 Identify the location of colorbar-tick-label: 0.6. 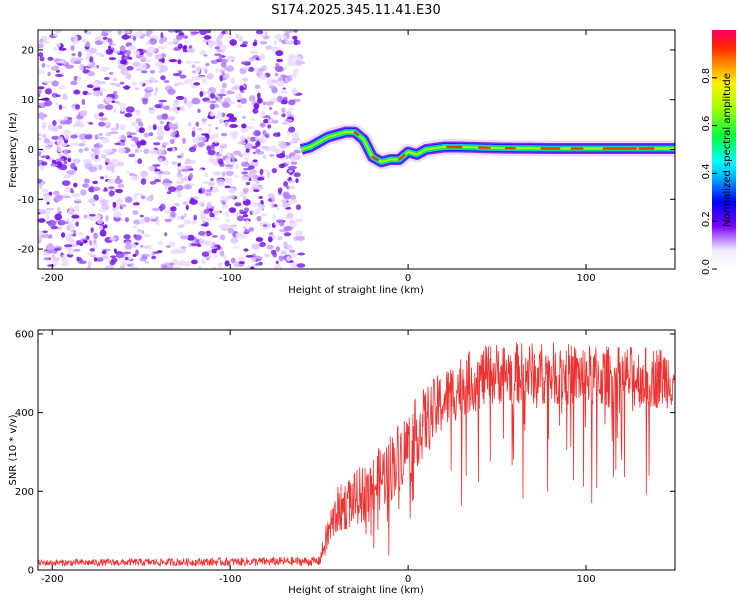
(706, 124).